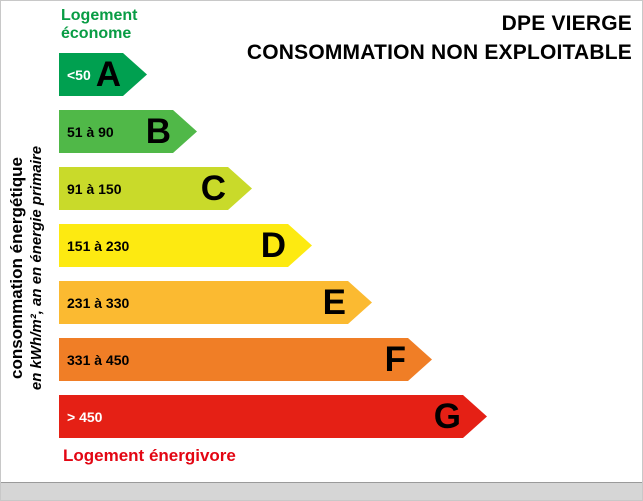 This screenshot has height=501, width=643. Describe the element at coordinates (395, 359) in the screenshot. I see `energy-class-letter-F: F` at that location.